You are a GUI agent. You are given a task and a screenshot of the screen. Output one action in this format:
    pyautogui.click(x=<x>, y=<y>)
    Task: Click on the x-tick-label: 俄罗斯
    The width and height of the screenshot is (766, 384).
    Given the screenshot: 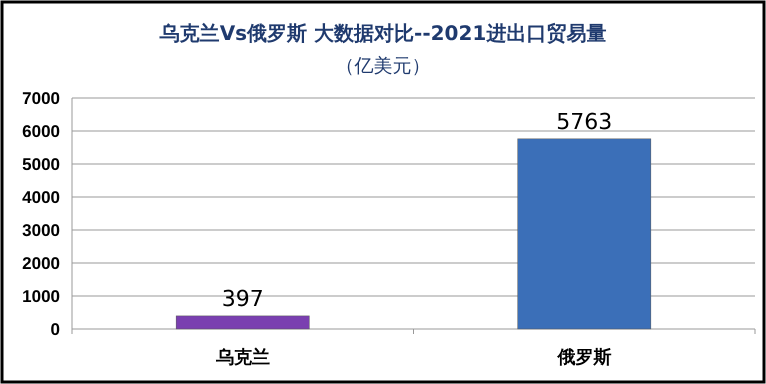 What is the action you would take?
    pyautogui.click(x=584, y=357)
    